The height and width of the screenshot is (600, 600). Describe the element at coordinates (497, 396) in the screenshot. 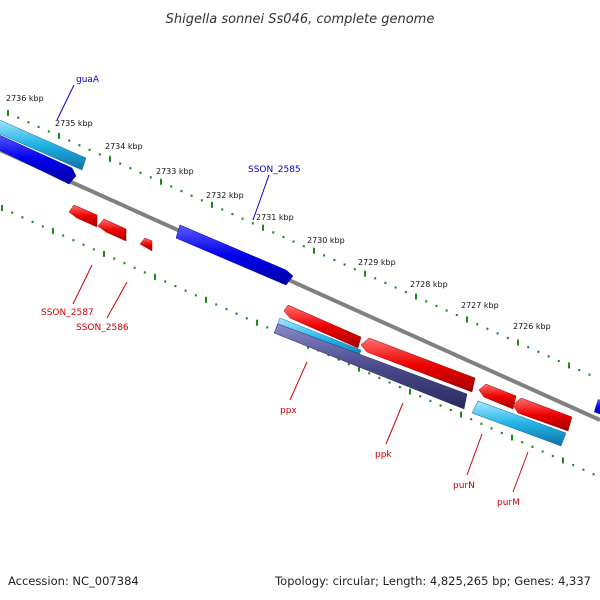

I see `gene-feature-purN-red` at that location.